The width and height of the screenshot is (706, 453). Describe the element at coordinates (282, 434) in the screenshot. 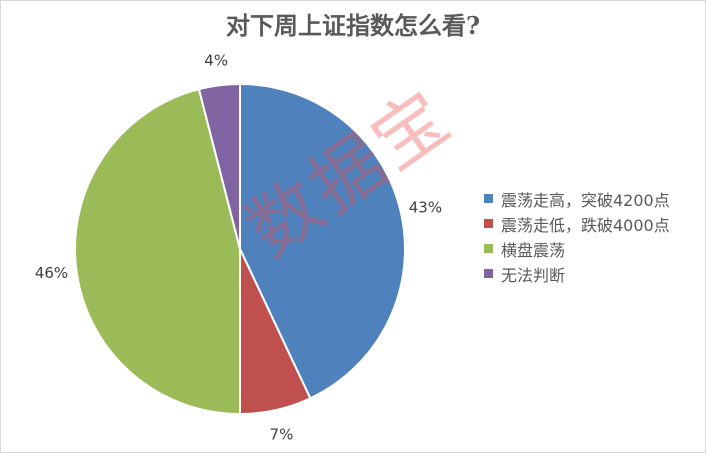

I see `data-label: 7%` at that location.